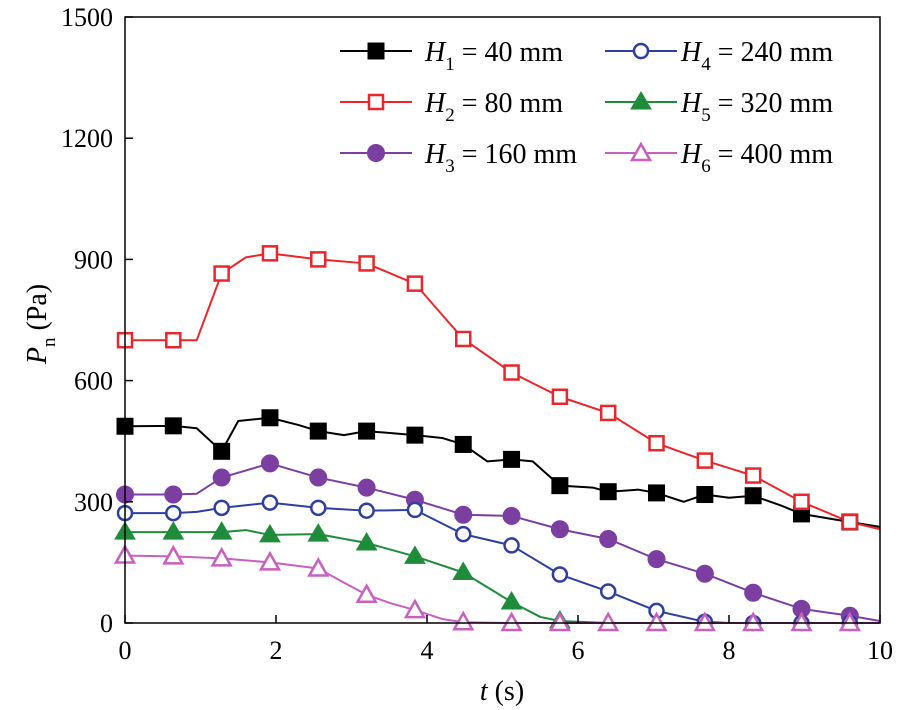  I want to click on legend-label: H2 = 80 mm, so click(493, 107).